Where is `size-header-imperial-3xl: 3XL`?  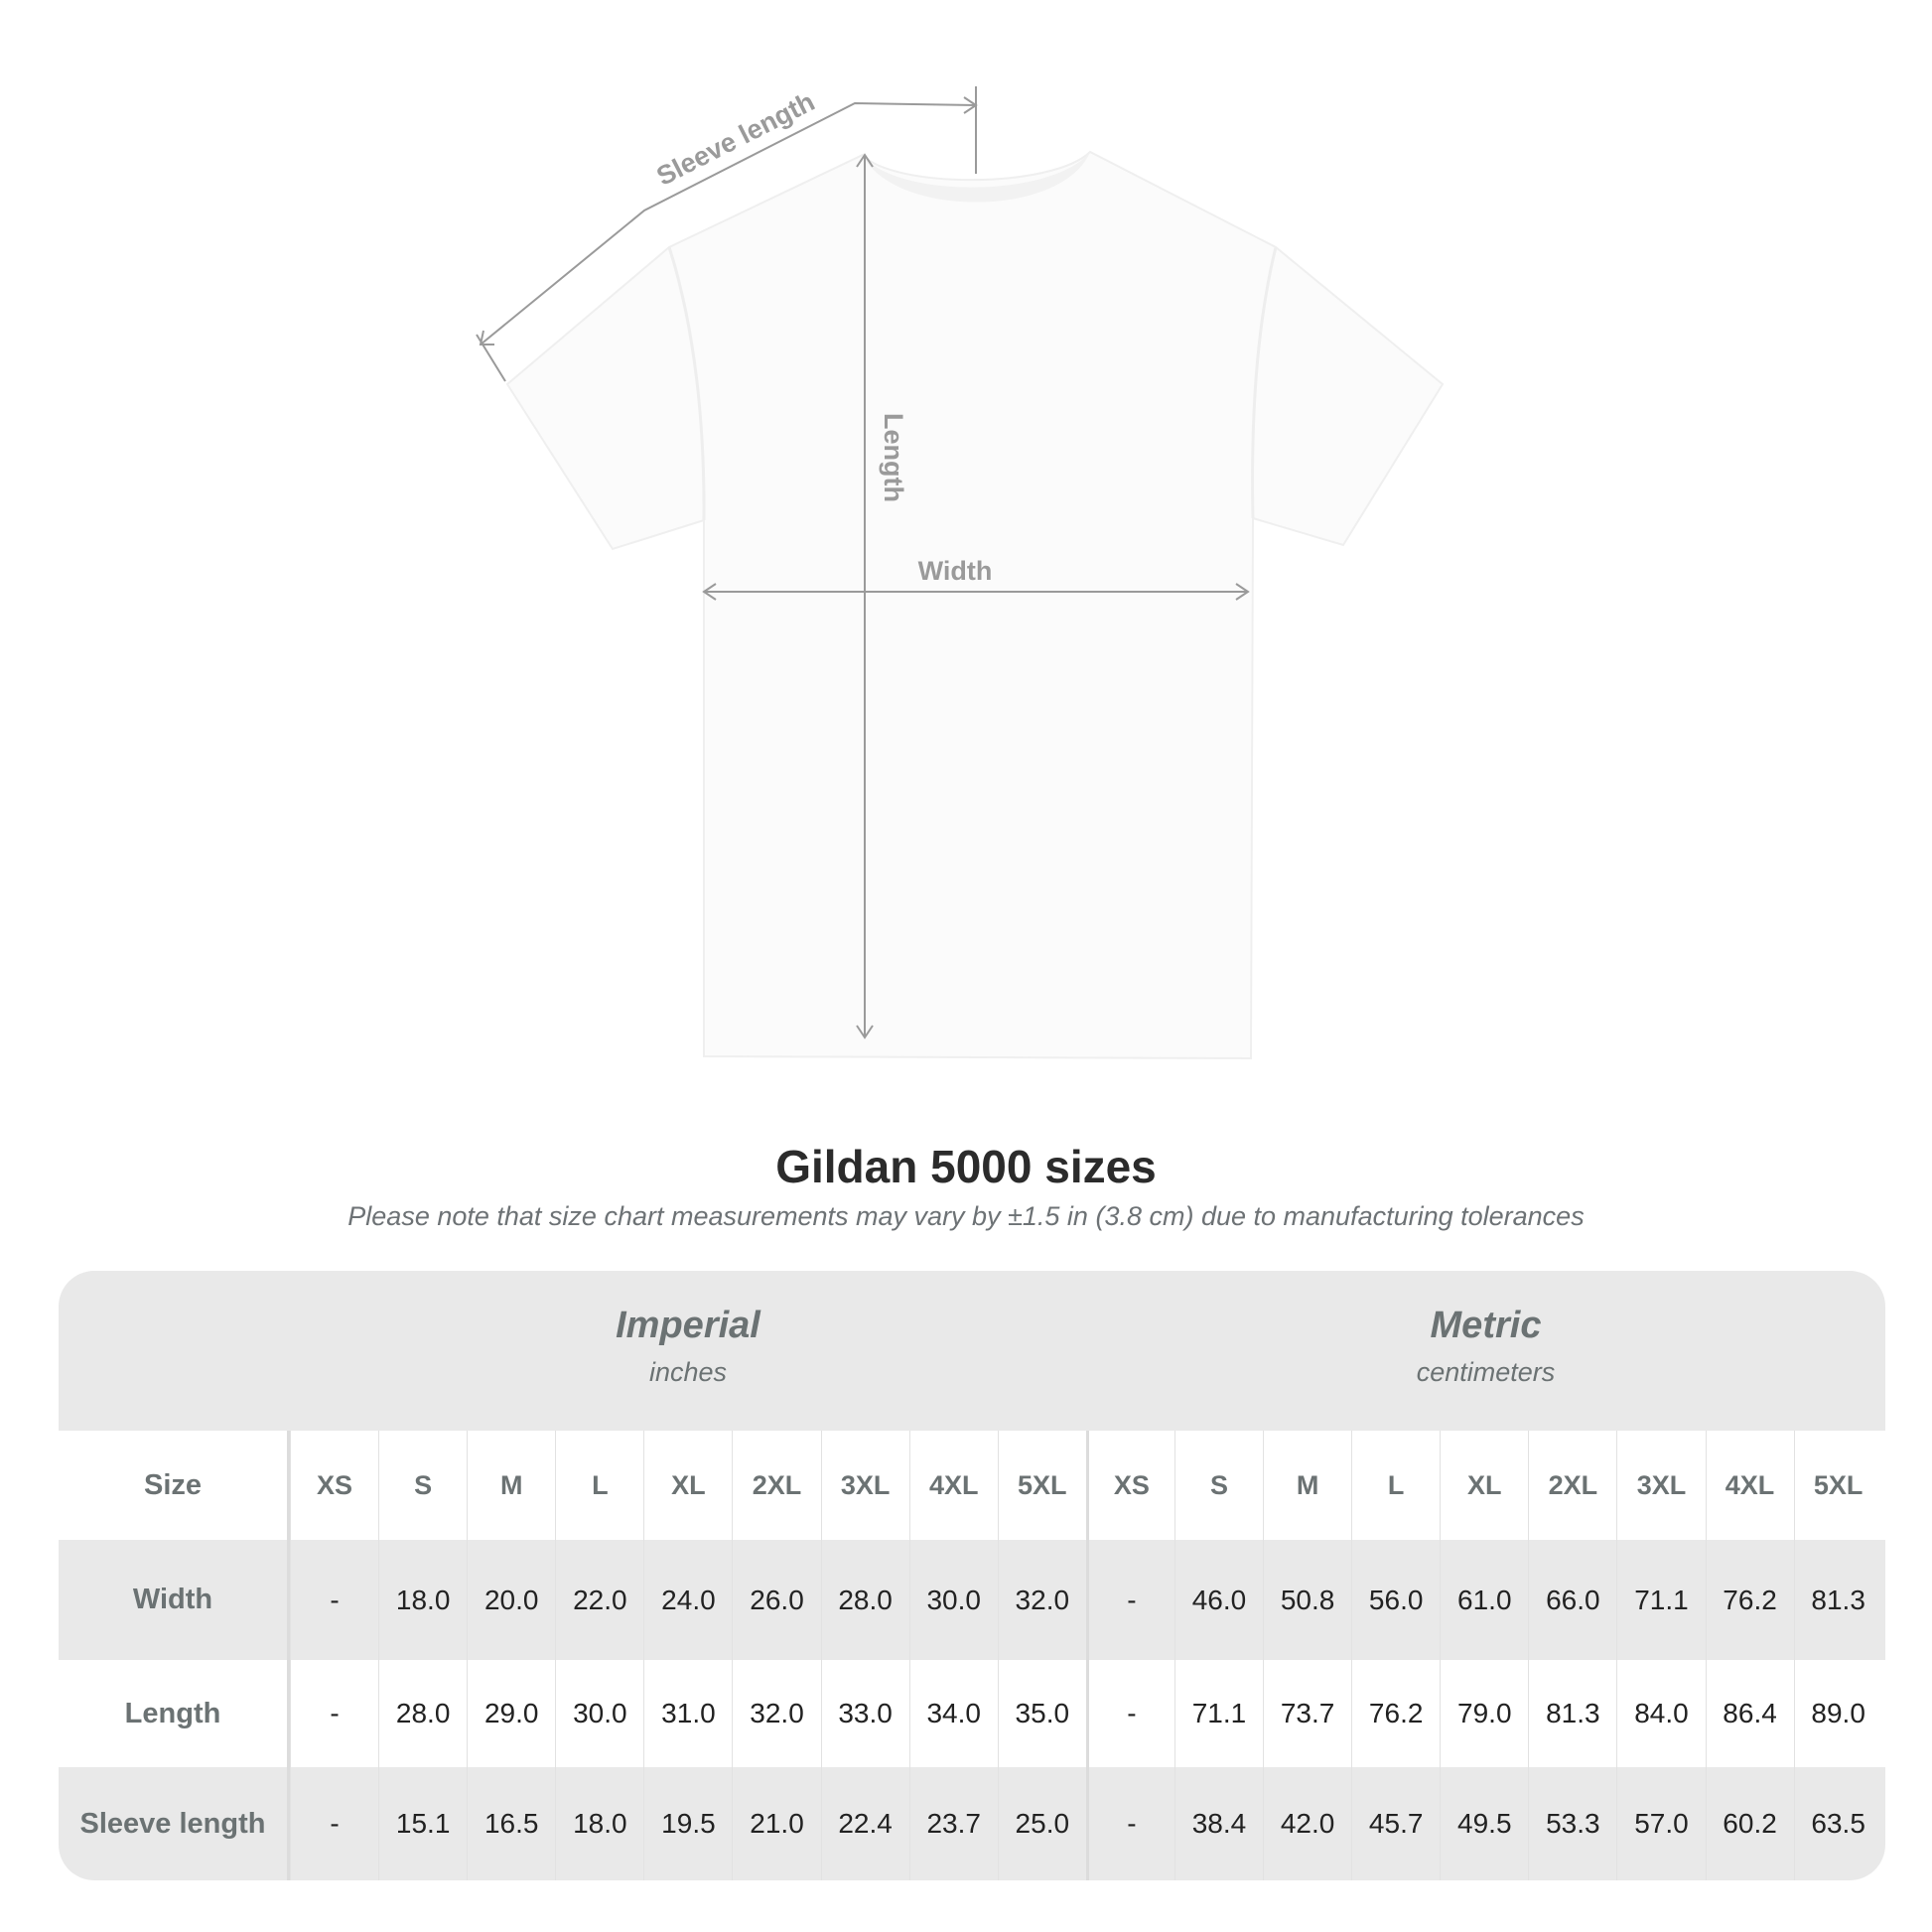
size-header-imperial-3xl: 3XL is located at coordinates (865, 1486).